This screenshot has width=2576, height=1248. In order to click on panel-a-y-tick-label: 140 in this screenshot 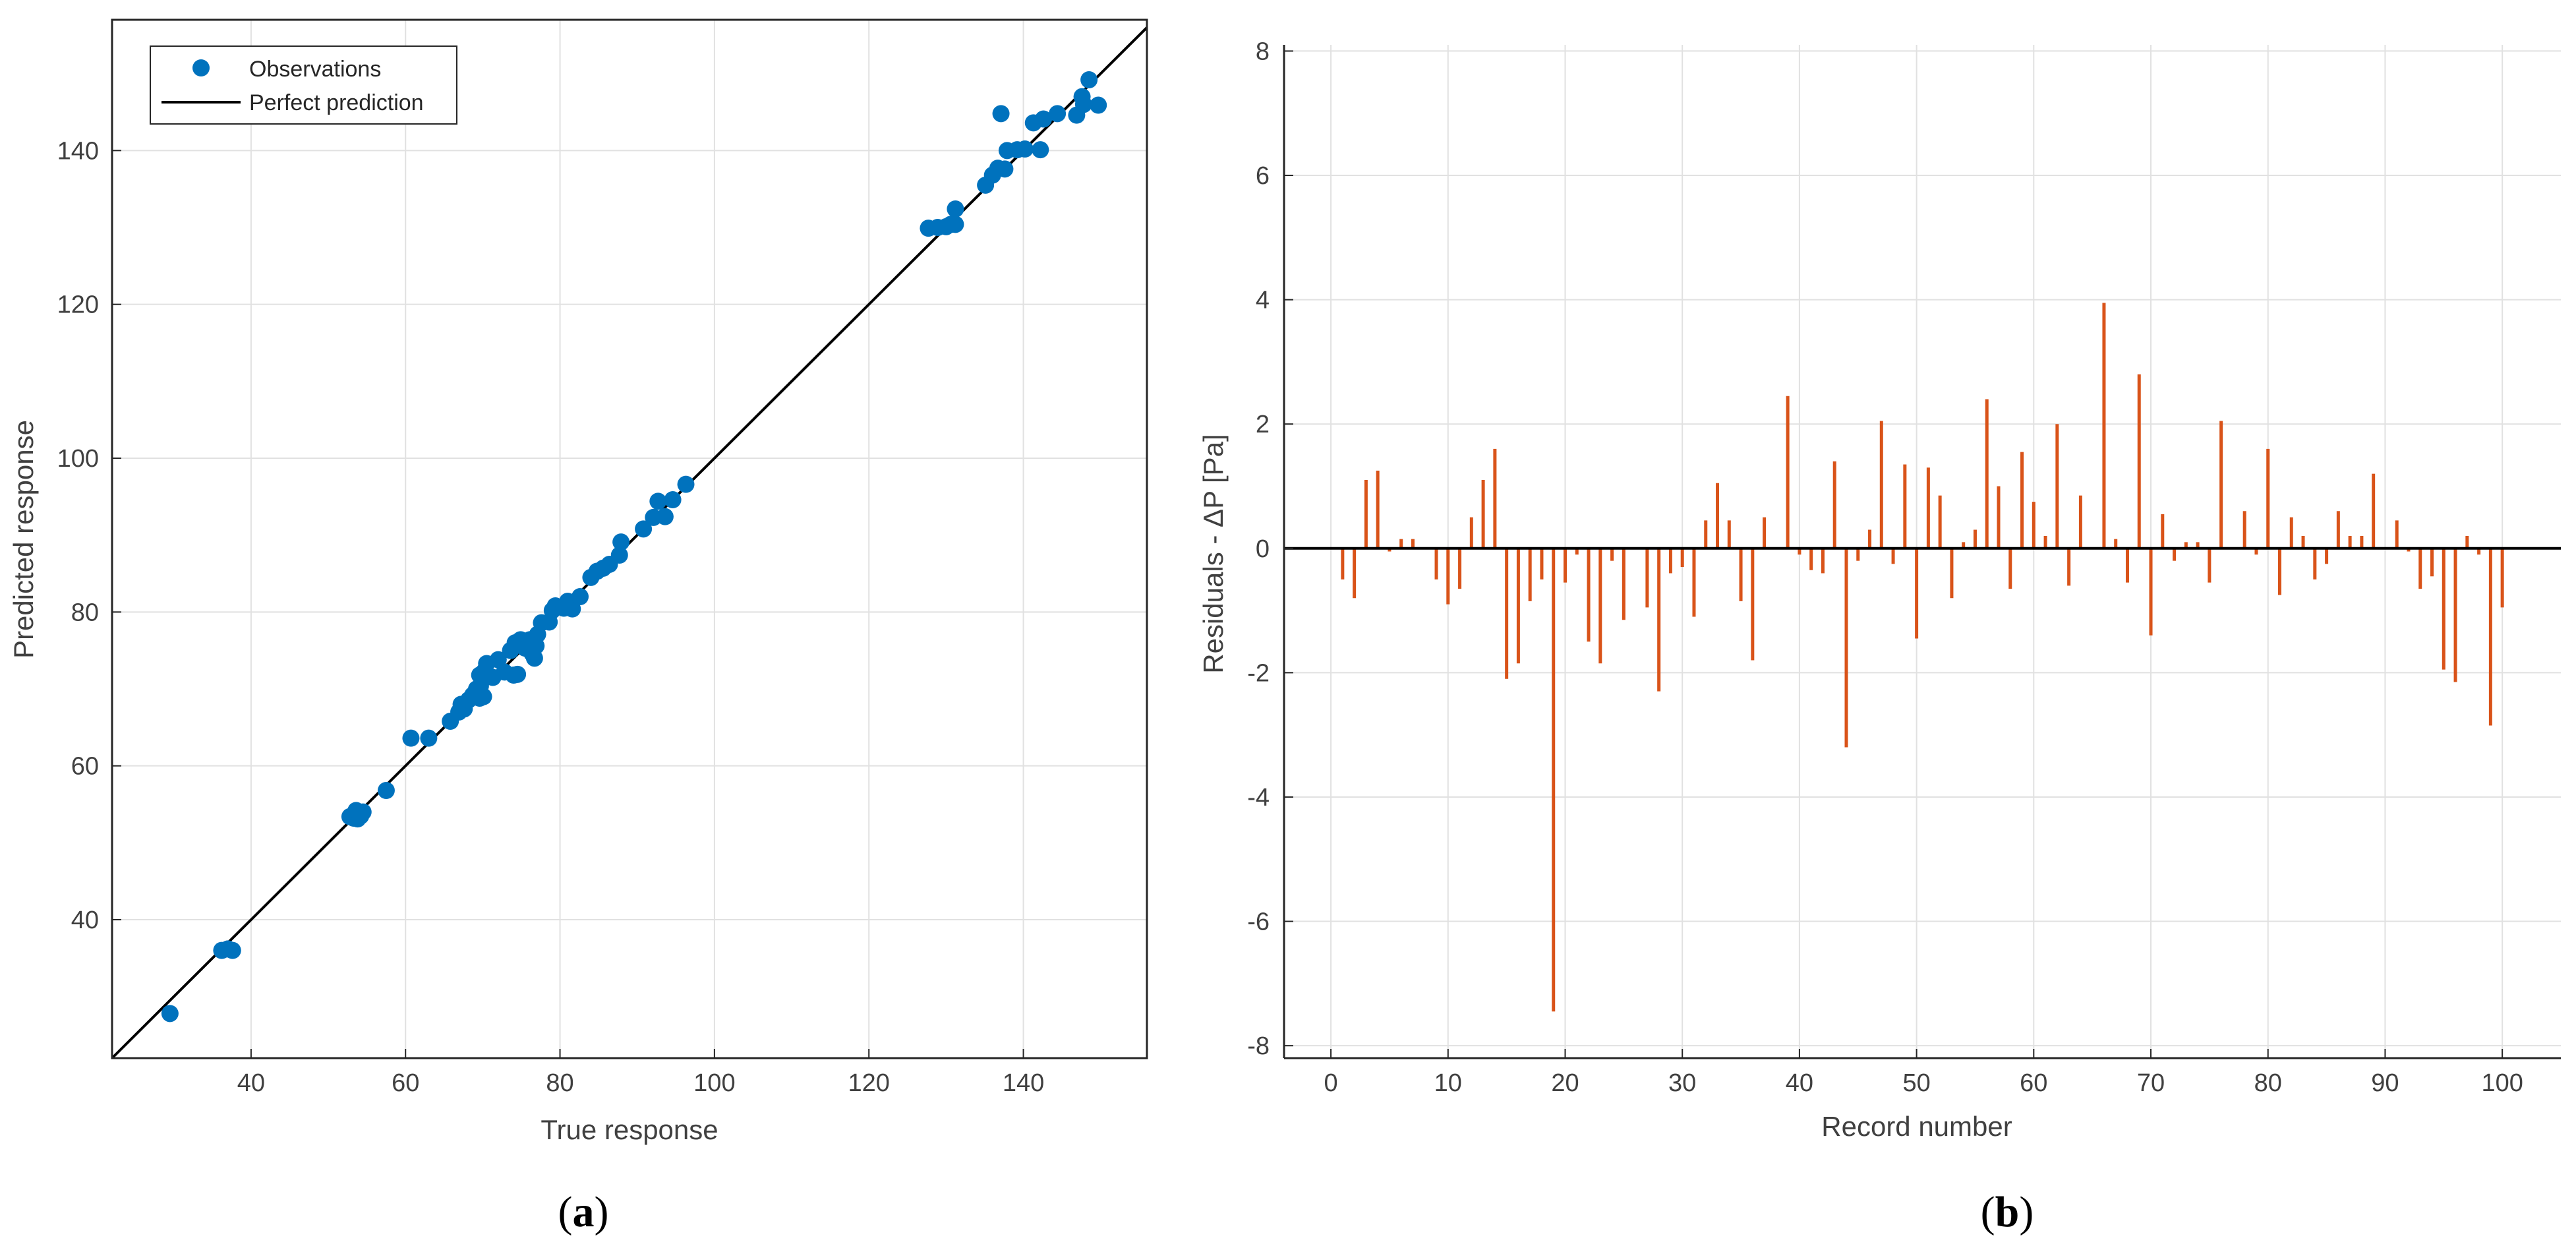, I will do `click(78, 151)`.